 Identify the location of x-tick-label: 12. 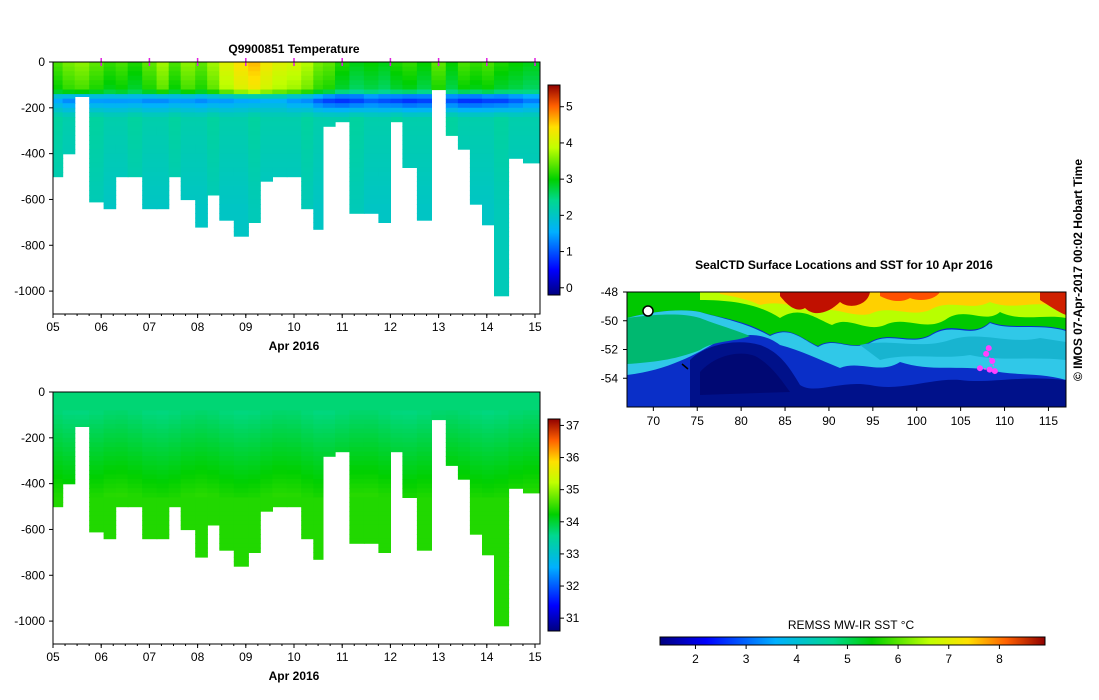
(391, 327).